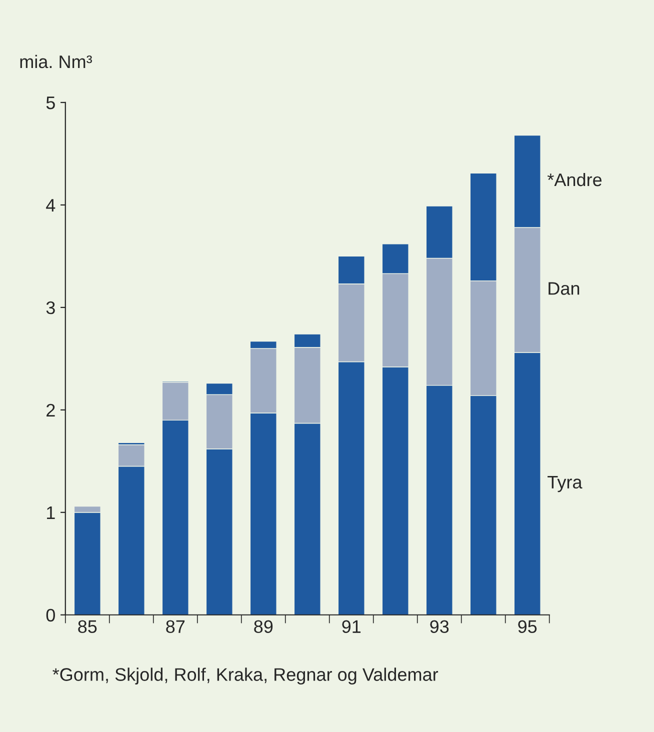  What do you see at coordinates (245, 676) in the screenshot?
I see `text: *Gorm, Skjold, Rolf, Kraka, Regnar og Valdemar` at bounding box center [245, 676].